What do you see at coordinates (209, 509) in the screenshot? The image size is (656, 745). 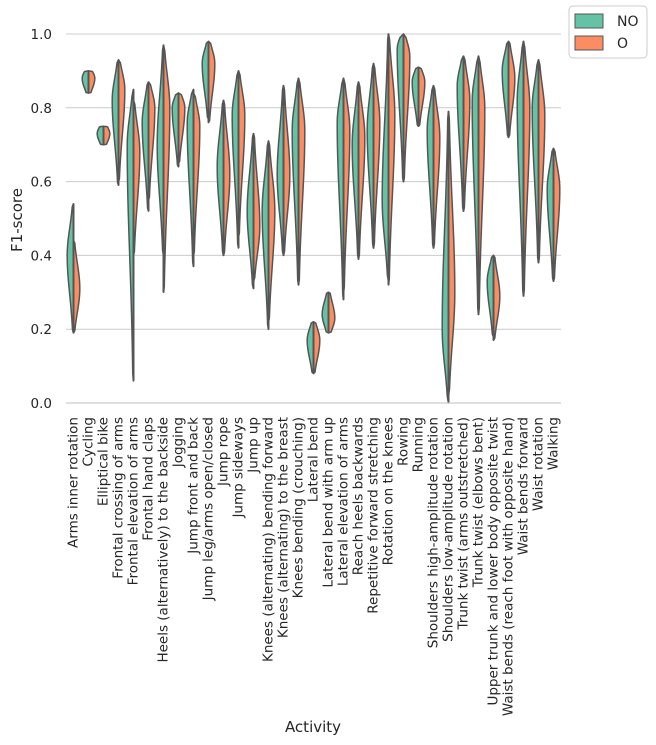 I see `x-tick-label: Jump leg/arms open/closed` at bounding box center [209, 509].